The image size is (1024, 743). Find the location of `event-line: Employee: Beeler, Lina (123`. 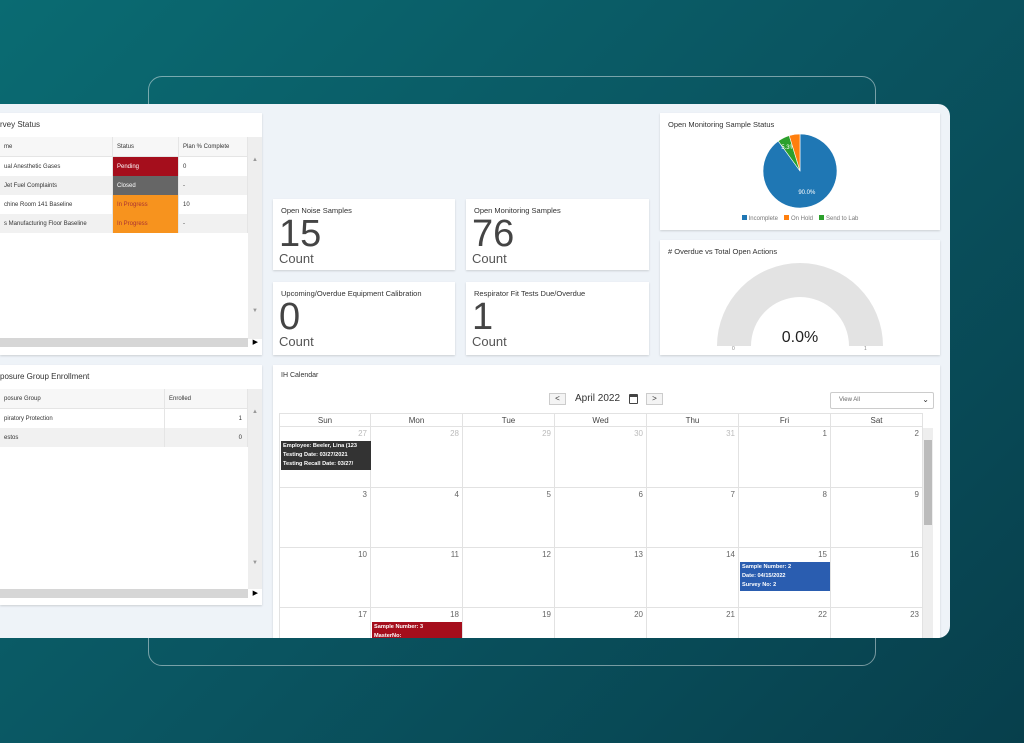

event-line: Employee: Beeler, Lina (123 is located at coordinates (320, 446).